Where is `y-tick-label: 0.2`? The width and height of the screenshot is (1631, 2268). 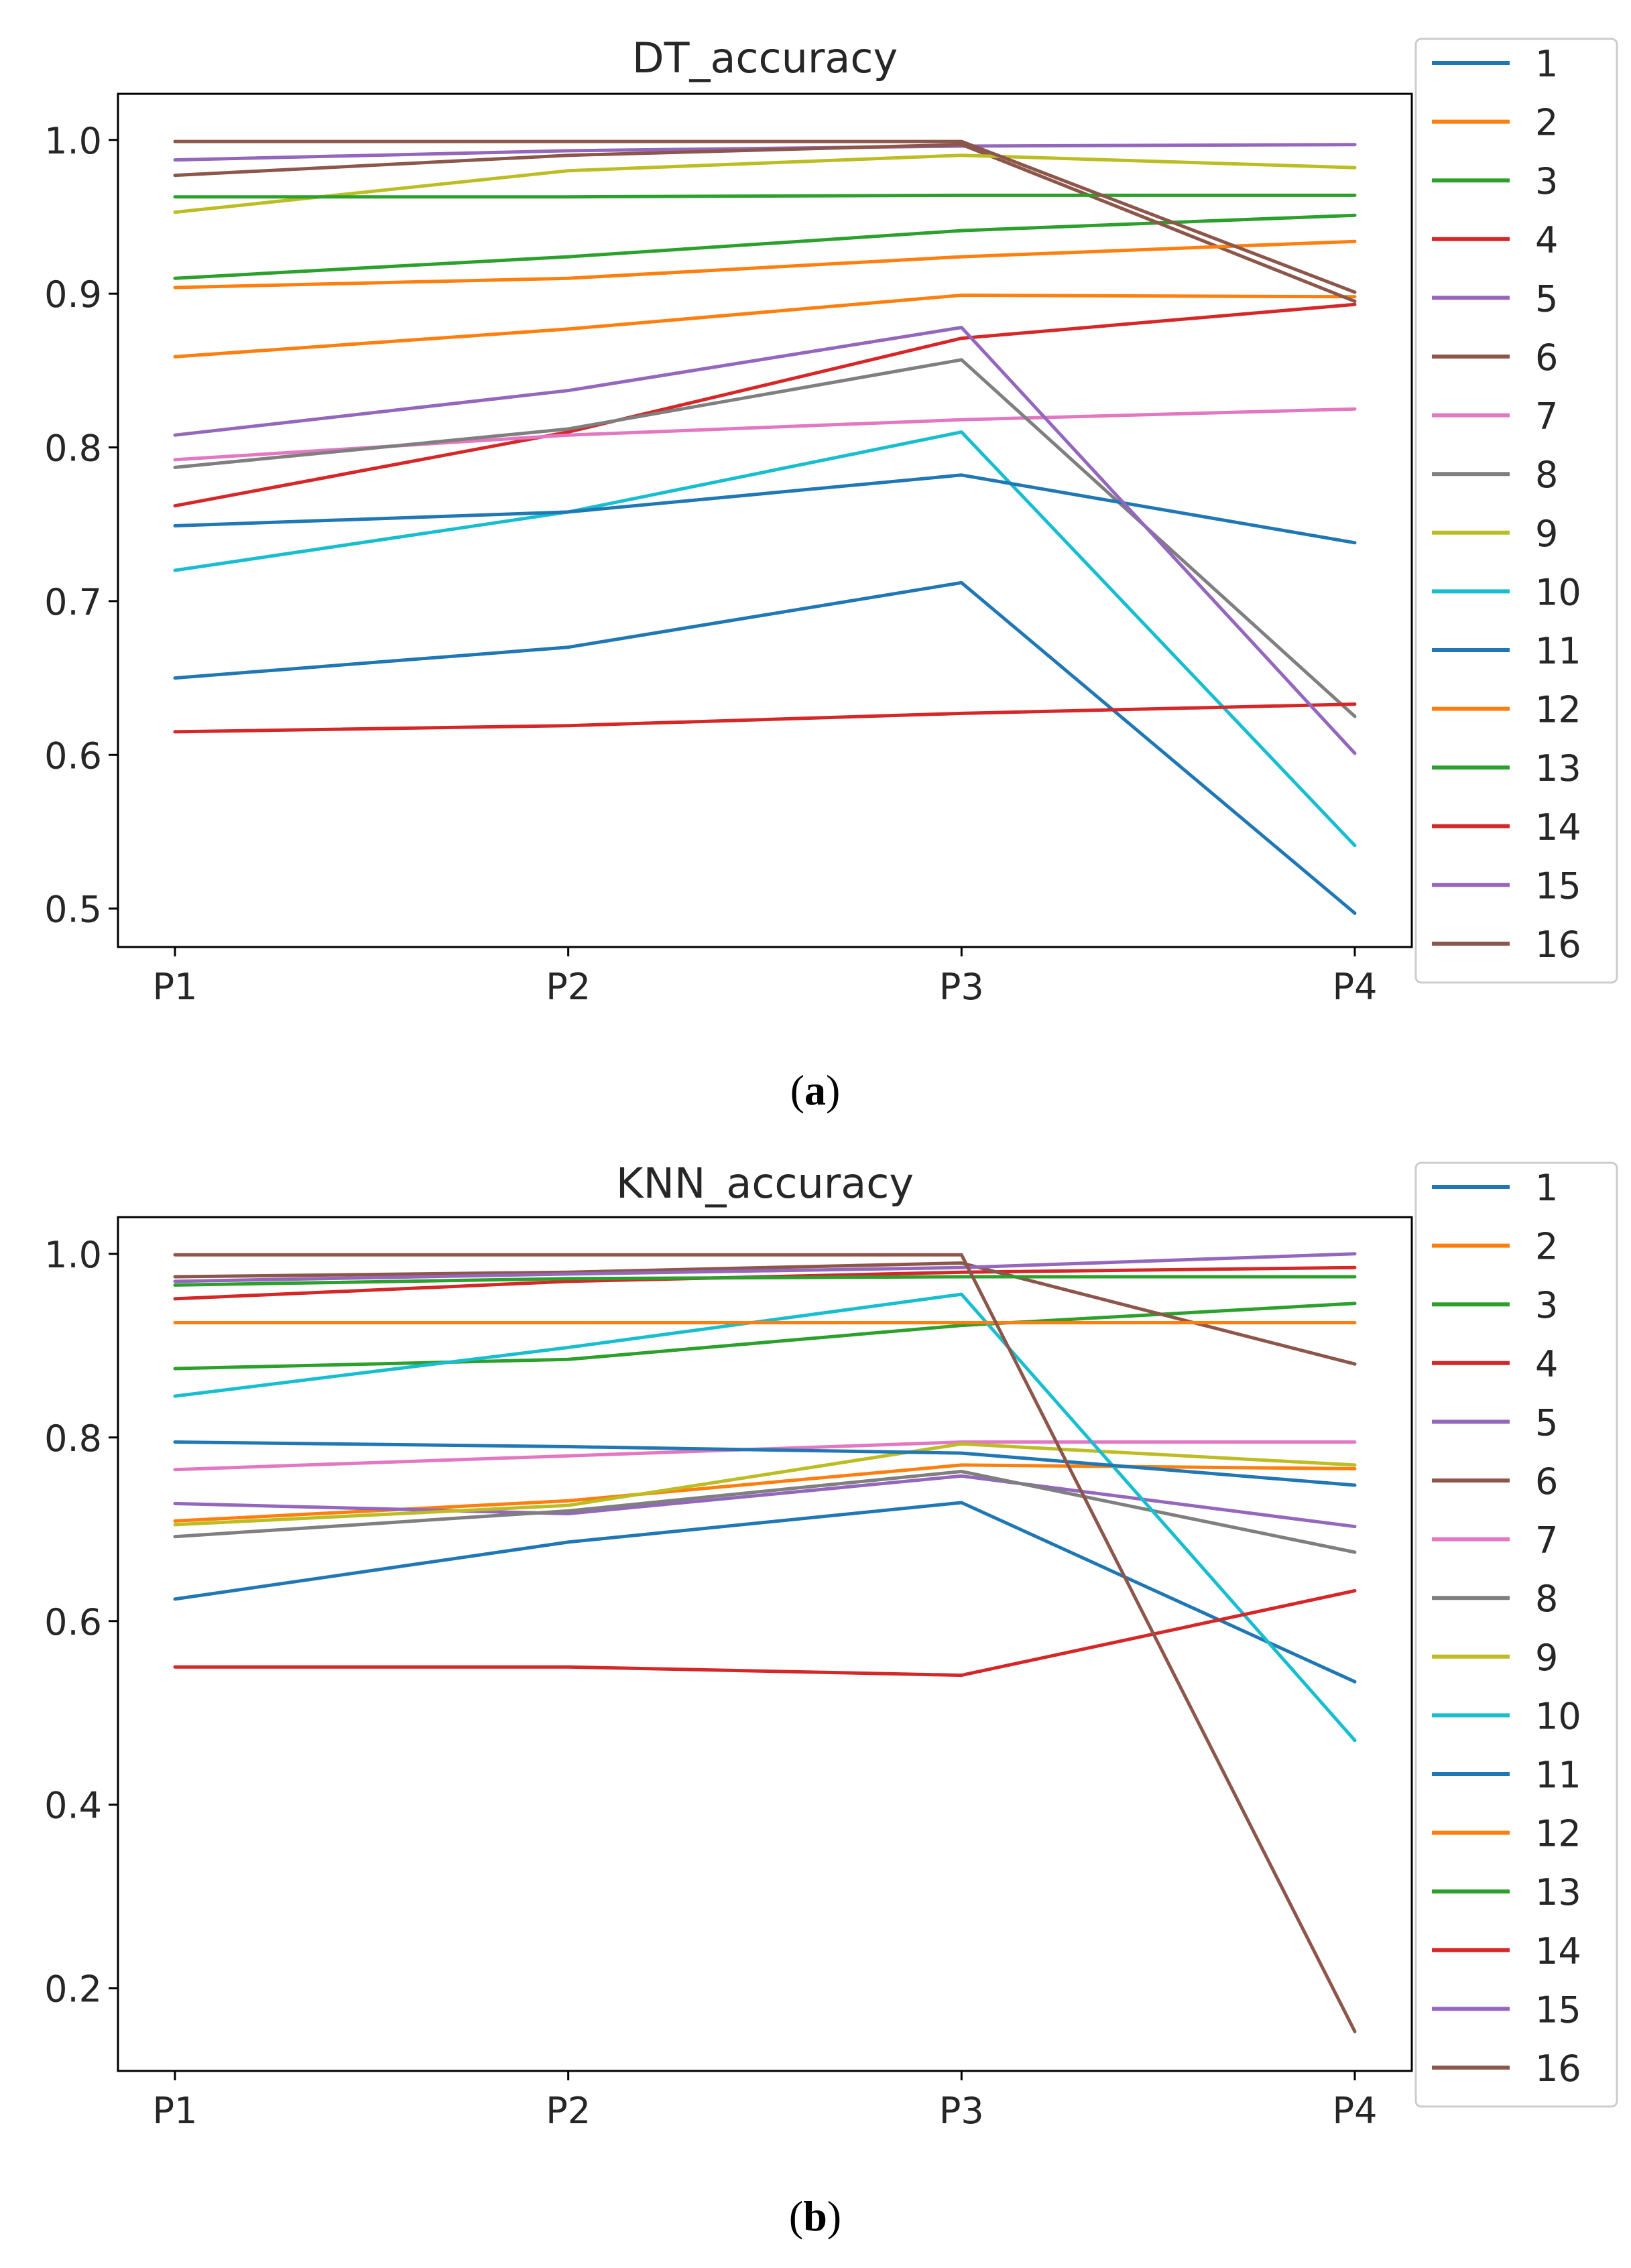
y-tick-label: 0.2 is located at coordinates (73, 1990).